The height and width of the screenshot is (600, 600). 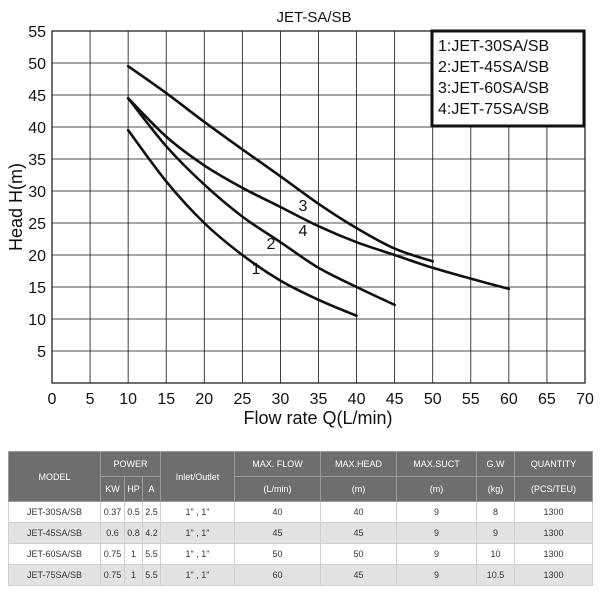 I want to click on header-quantity: QUANTITY, so click(x=553, y=464).